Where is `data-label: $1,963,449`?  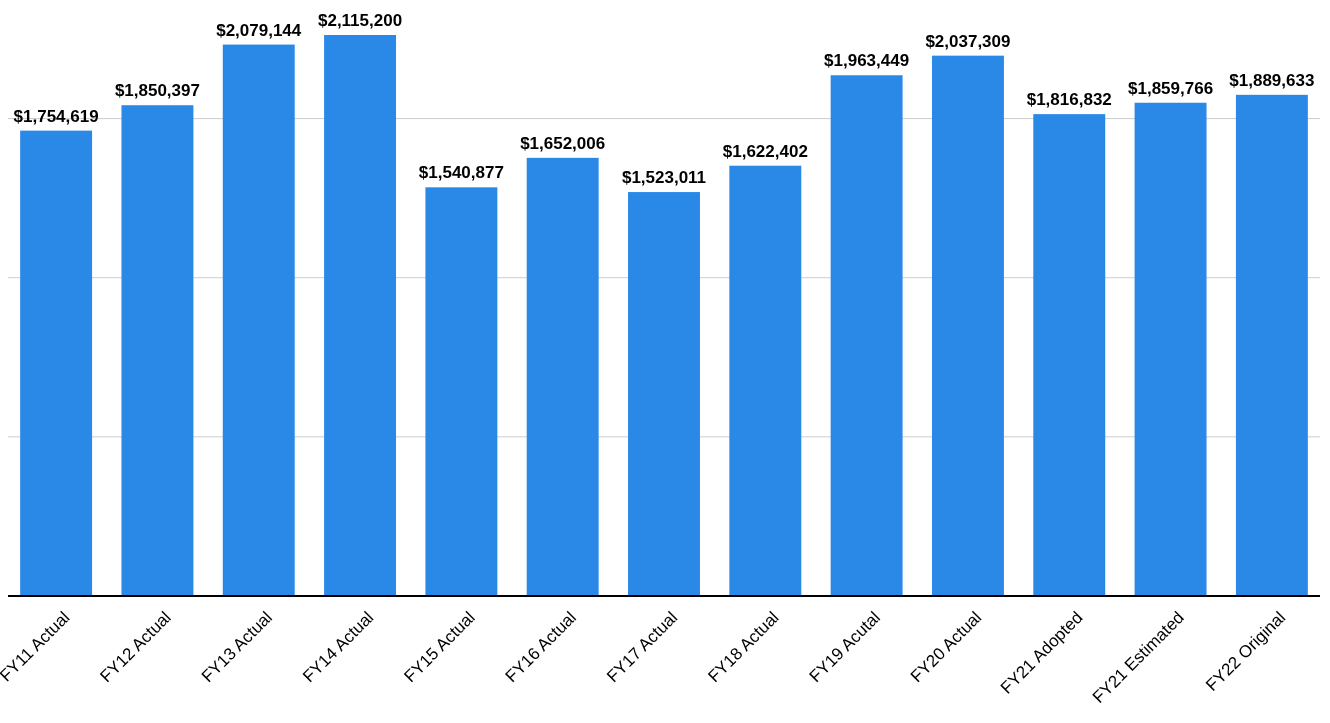 data-label: $1,963,449 is located at coordinates (867, 61).